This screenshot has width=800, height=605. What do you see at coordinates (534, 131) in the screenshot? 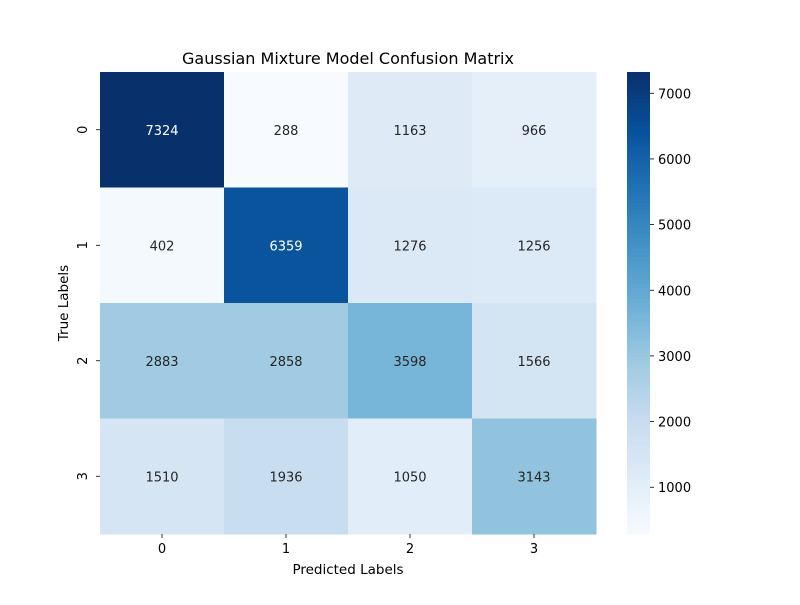
I see `cell-annotation-r0-c3: 966` at bounding box center [534, 131].